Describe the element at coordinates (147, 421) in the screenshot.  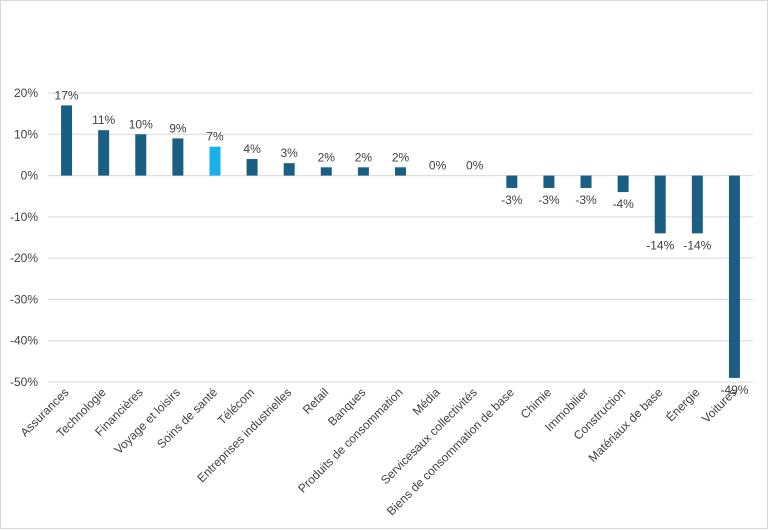
I see `category-label: Voyage et loisirs` at that location.